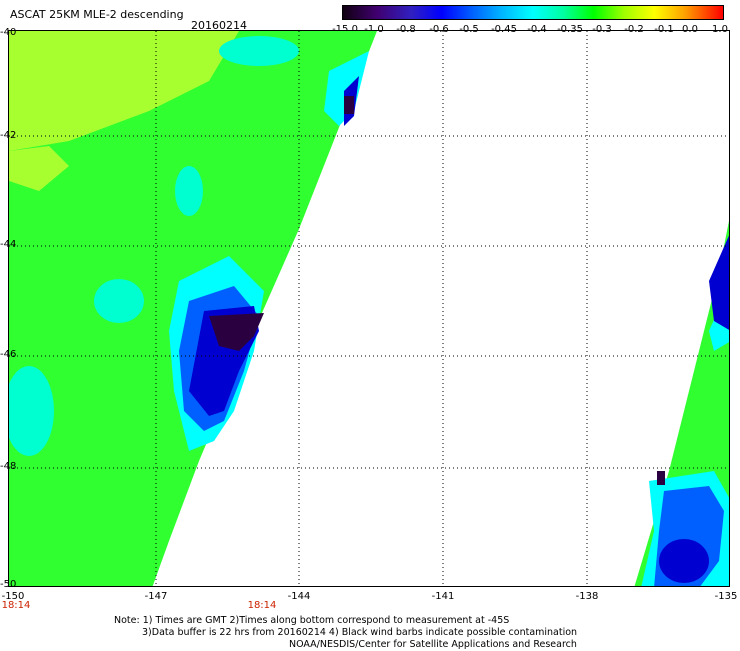 The height and width of the screenshot is (651, 740). Describe the element at coordinates (726, 596) in the screenshot. I see `longitude-label: -135` at that location.